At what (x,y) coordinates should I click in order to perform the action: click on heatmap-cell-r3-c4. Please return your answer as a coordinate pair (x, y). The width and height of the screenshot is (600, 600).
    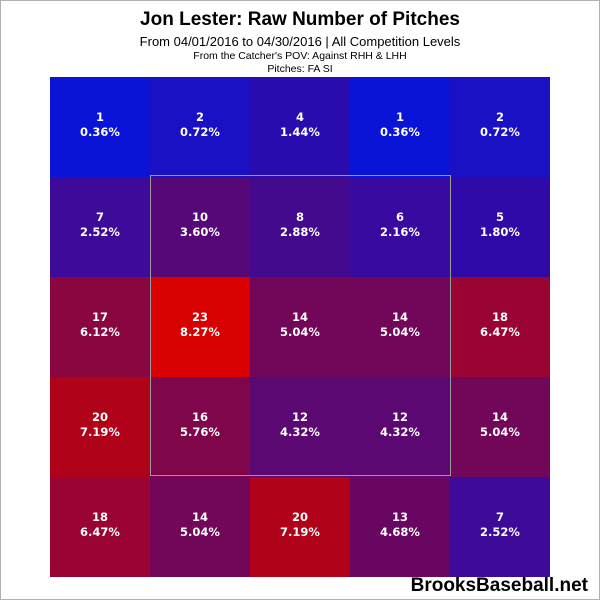
    Looking at the image, I should click on (400, 327).